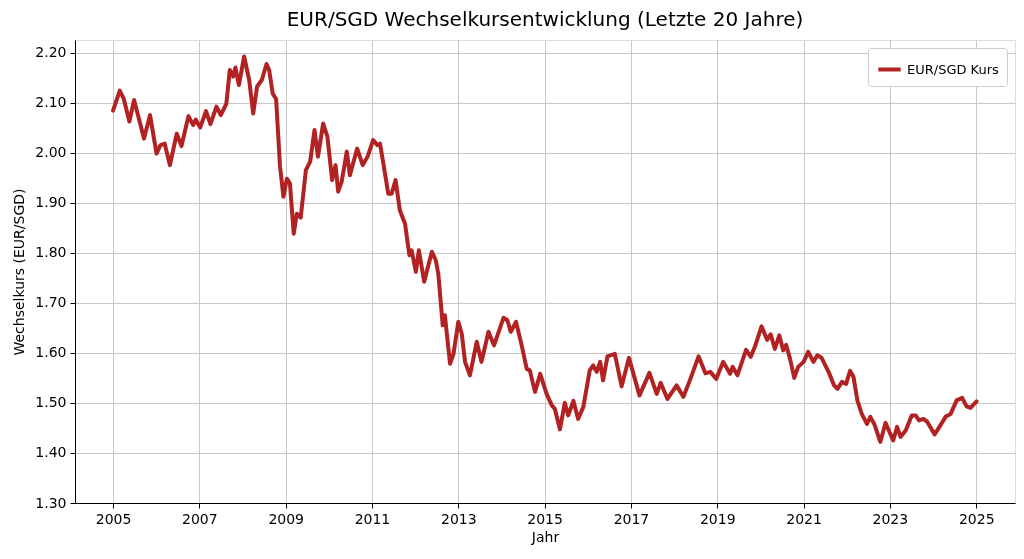 Image resolution: width=1024 pixels, height=559 pixels. I want to click on y-axis-title: Wechselkurs (EUR/SGD), so click(19, 272).